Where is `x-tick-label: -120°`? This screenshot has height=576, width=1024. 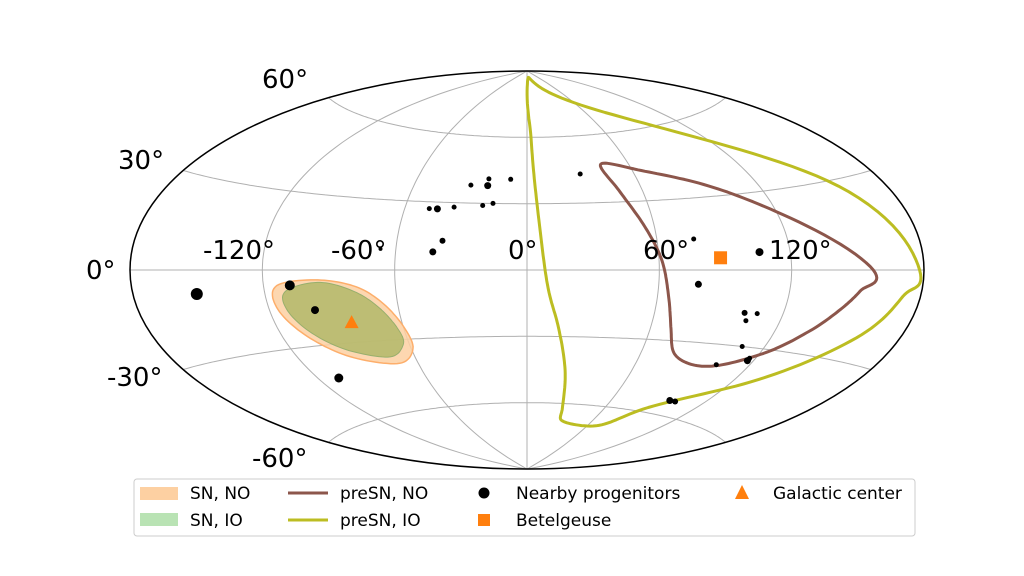 x-tick-label: -120° is located at coordinates (239, 251).